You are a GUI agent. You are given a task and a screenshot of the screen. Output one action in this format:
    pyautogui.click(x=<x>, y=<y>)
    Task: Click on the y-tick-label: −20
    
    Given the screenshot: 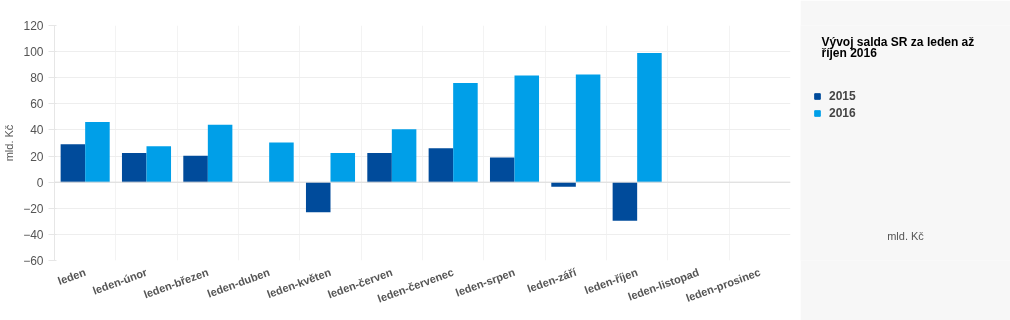 What is the action you would take?
    pyautogui.click(x=33, y=208)
    